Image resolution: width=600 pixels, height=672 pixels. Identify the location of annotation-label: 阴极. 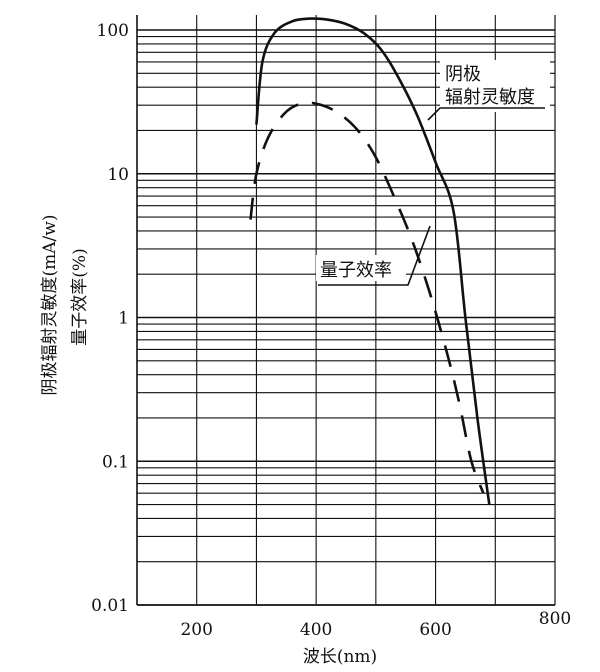
(463, 74).